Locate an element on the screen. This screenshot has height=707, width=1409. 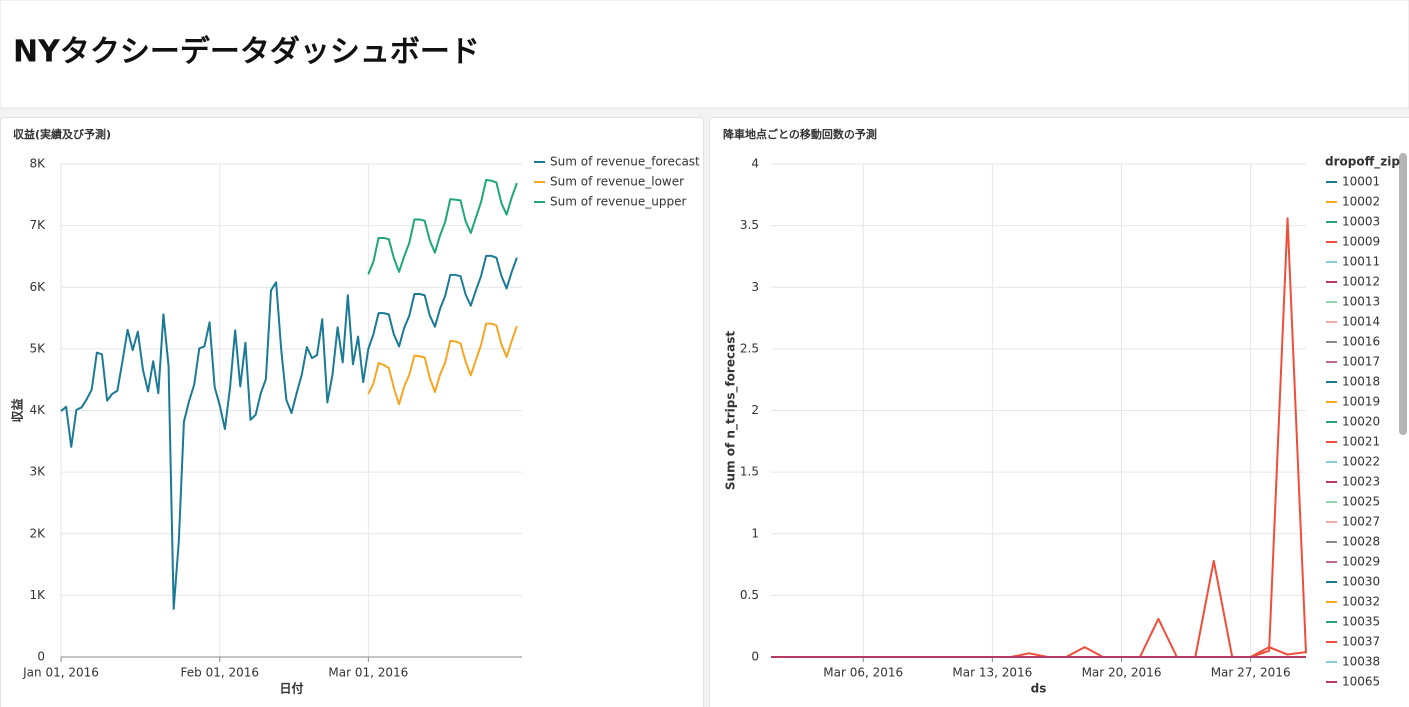
y-axis-title: 収益 is located at coordinates (17, 410).